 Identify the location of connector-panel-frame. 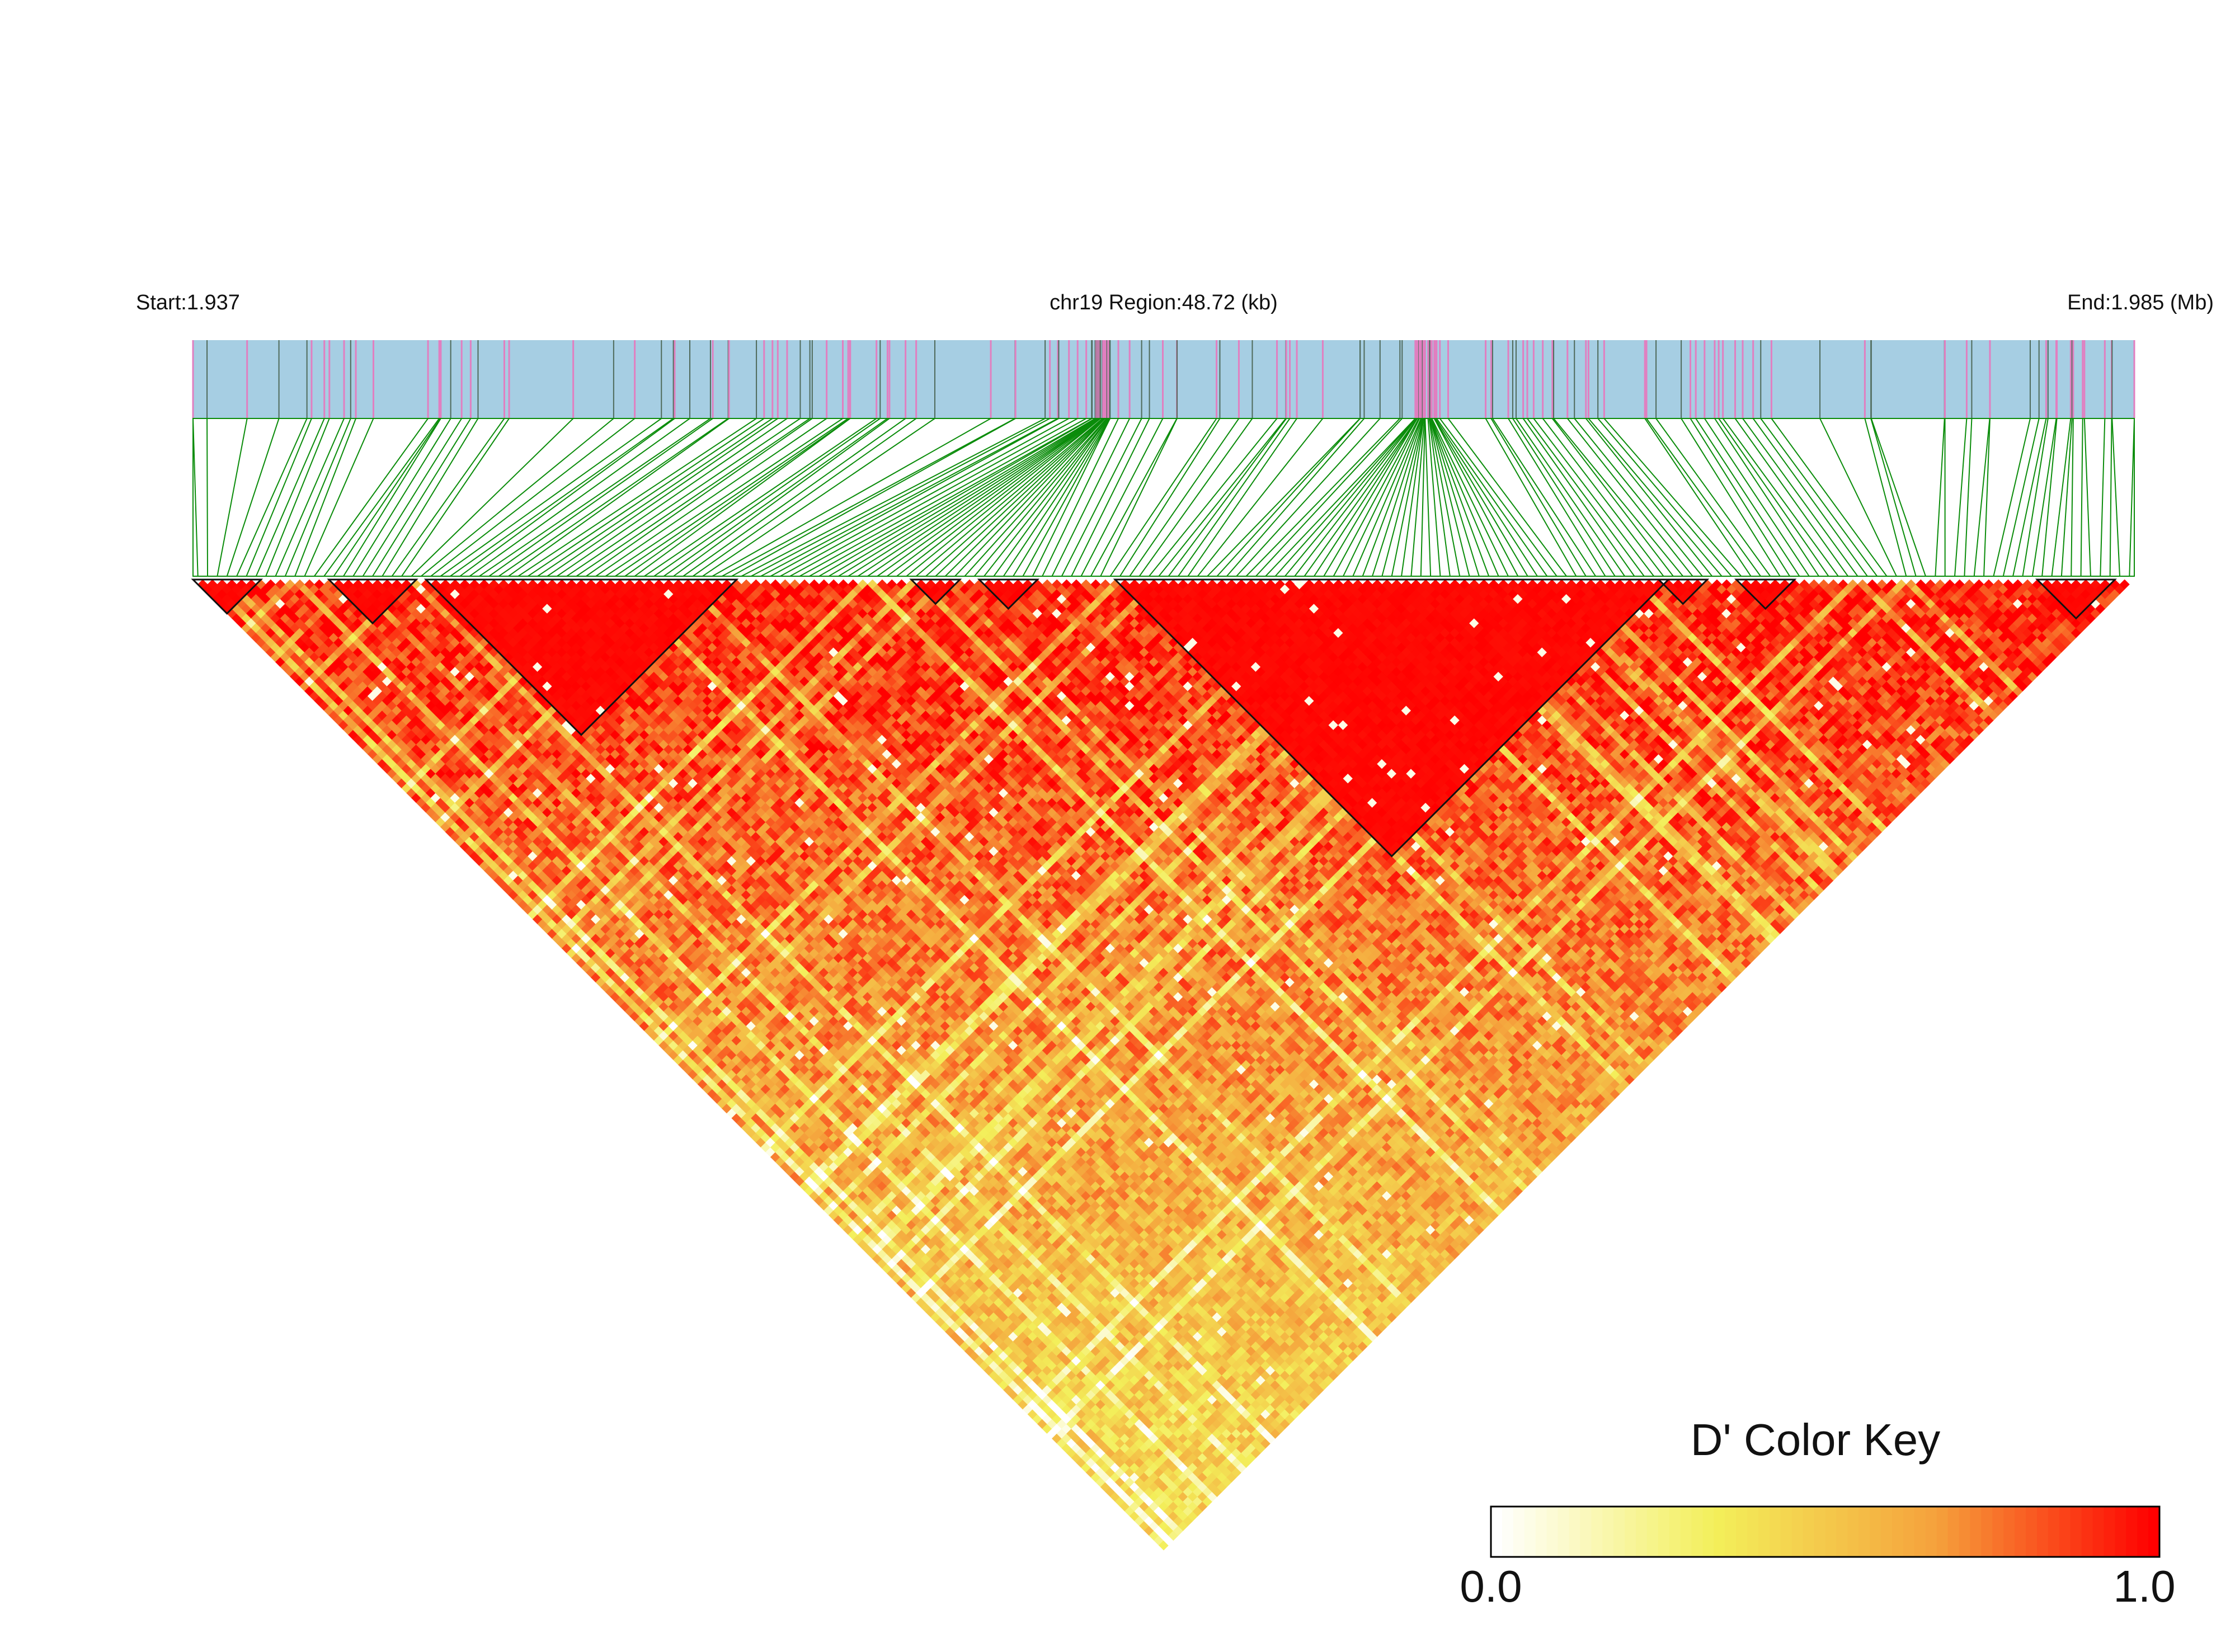
(1163, 498).